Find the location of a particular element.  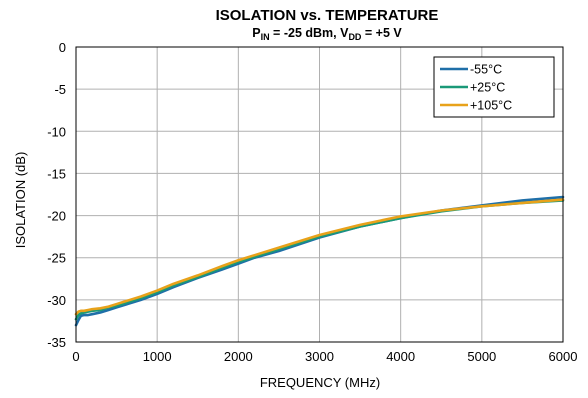

y-tick-label: -30 is located at coordinates (56, 300).